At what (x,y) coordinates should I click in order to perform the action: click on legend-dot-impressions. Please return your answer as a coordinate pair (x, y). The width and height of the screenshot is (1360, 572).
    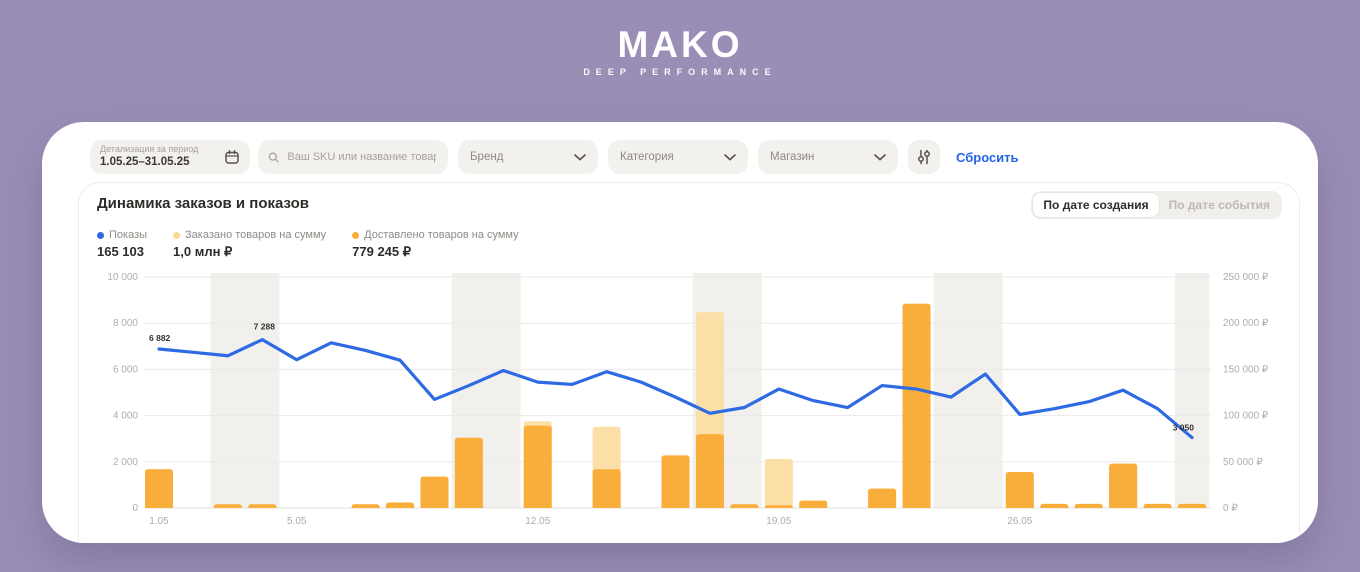
    Looking at the image, I should click on (100, 235).